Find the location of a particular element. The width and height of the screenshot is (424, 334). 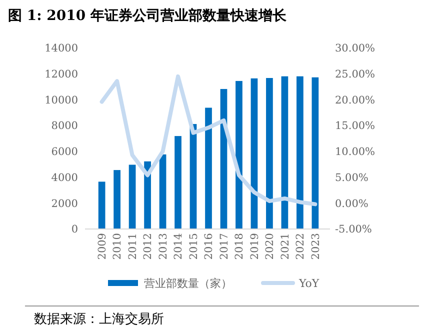

x-tick-label: 2015 is located at coordinates (194, 246).